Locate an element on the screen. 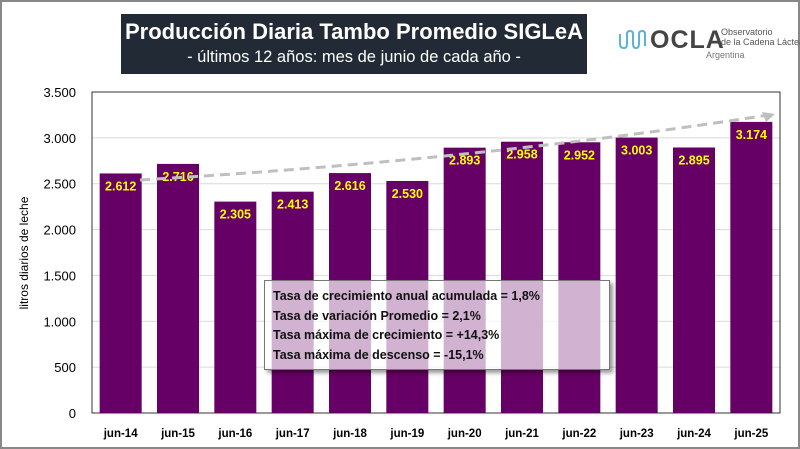  x-tick-label: jun-20 is located at coordinates (464, 434).